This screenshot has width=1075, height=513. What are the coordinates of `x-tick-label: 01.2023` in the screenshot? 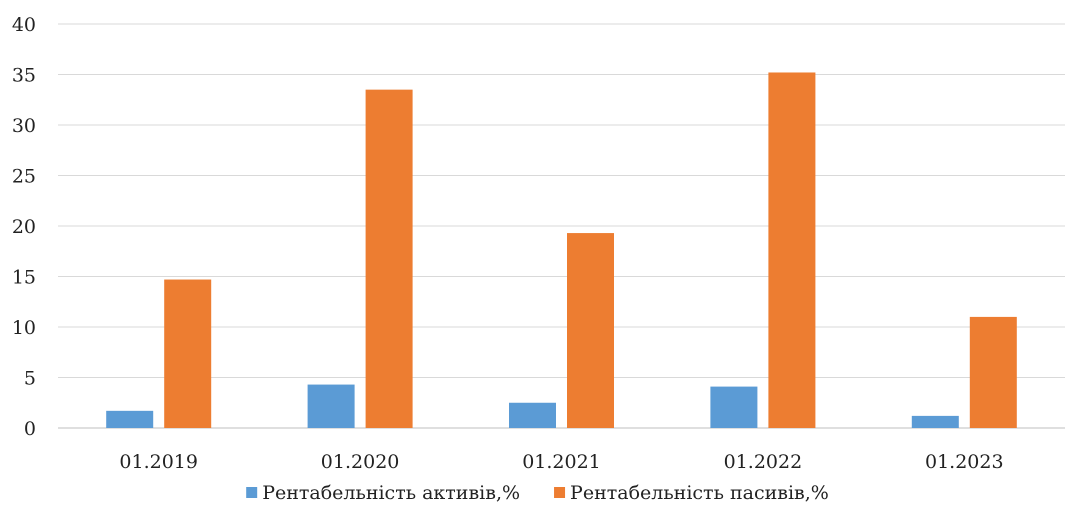 It's located at (964, 462).